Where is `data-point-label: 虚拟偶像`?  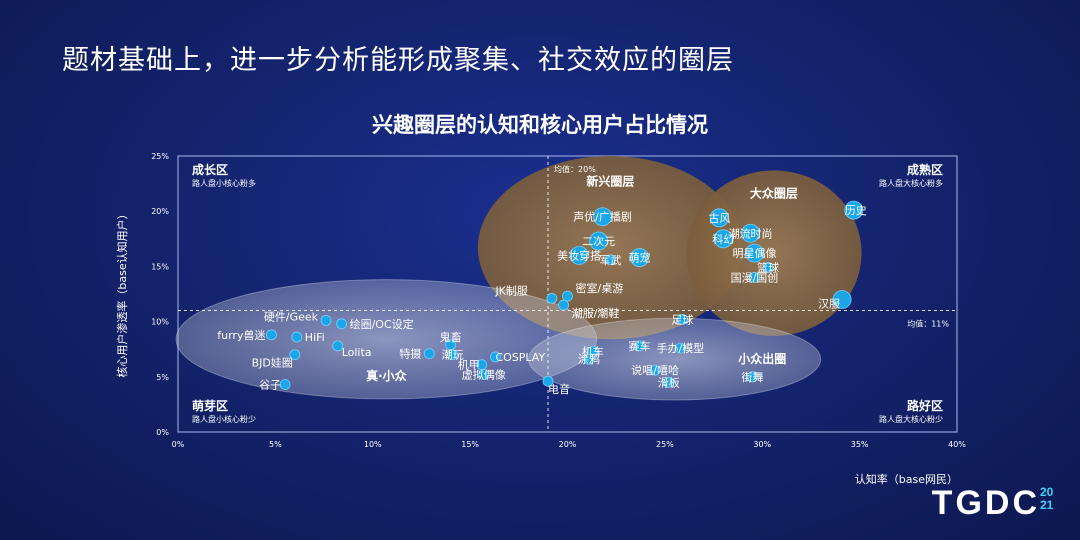 data-point-label: 虚拟偶像 is located at coordinates (484, 375).